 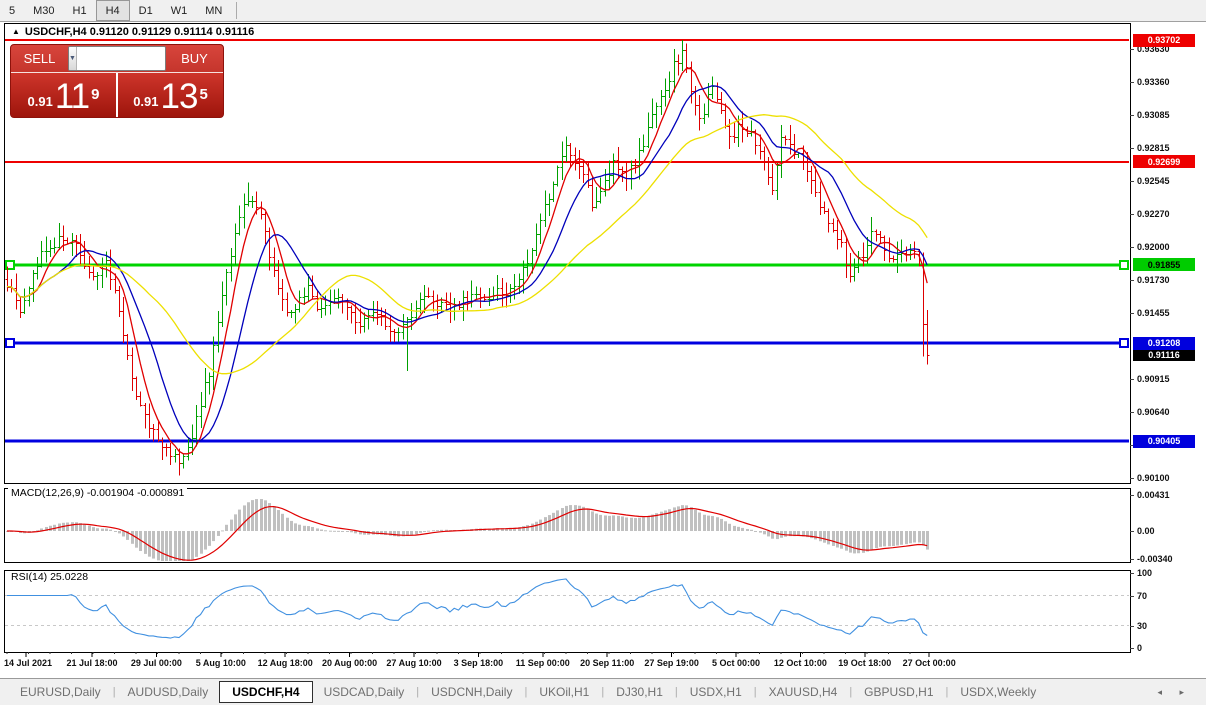 I want to click on time-tick: 14 Jul 2021, so click(x=28, y=663).